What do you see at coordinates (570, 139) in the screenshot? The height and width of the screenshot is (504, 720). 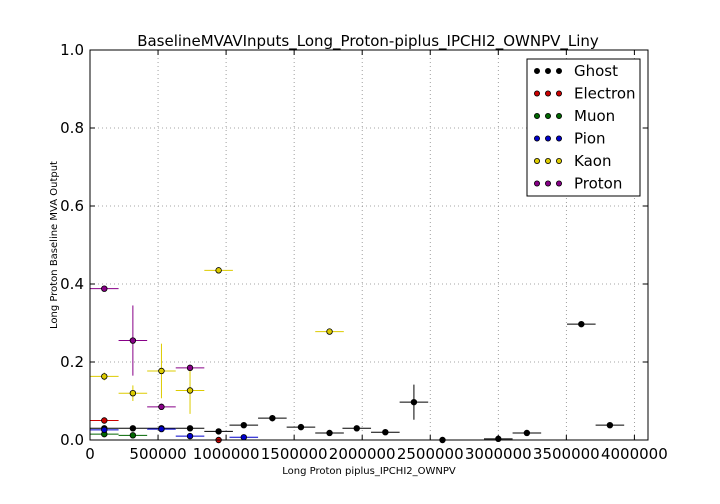 I see `legend-entry-pion: Pion` at bounding box center [570, 139].